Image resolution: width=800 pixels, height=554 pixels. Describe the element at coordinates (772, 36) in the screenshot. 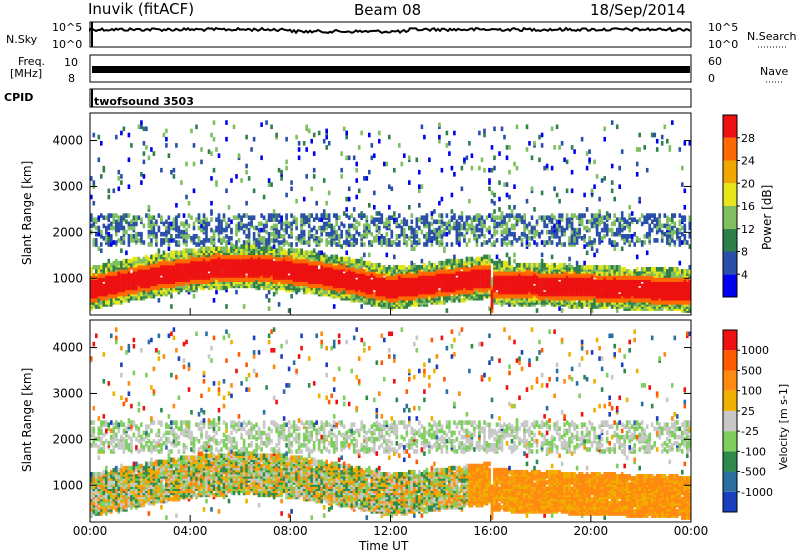

I see `nsearch-label: N.Search` at that location.